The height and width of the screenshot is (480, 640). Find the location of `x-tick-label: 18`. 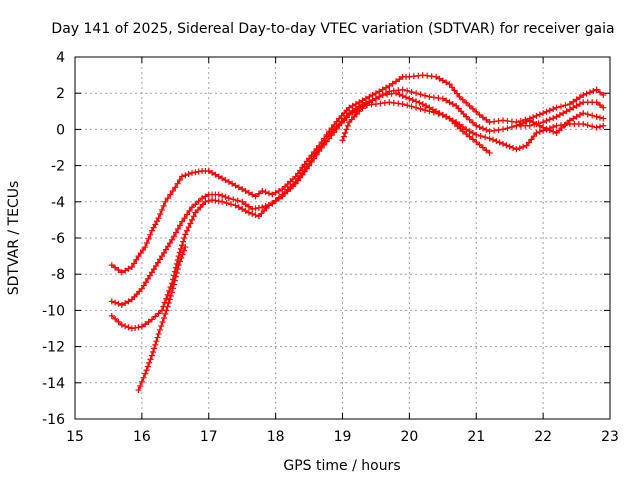

x-tick-label: 18 is located at coordinates (276, 437).